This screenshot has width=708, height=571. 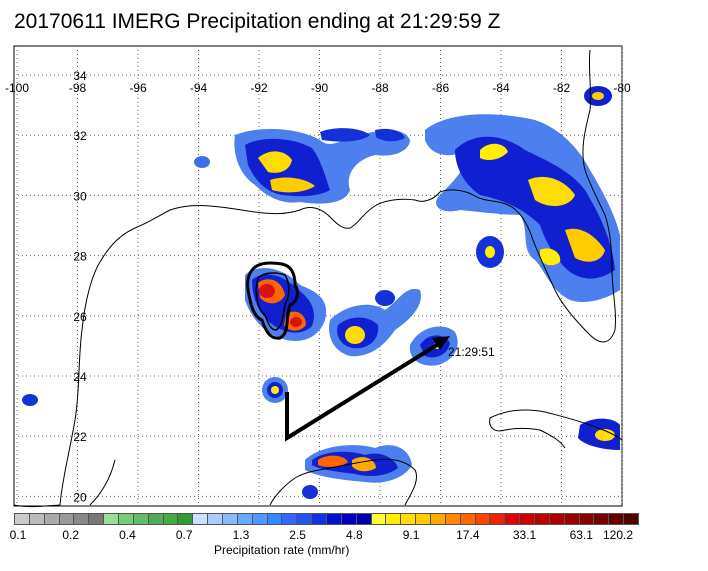 What do you see at coordinates (618, 535) in the screenshot?
I see `colorbar-label: 120.2` at bounding box center [618, 535].